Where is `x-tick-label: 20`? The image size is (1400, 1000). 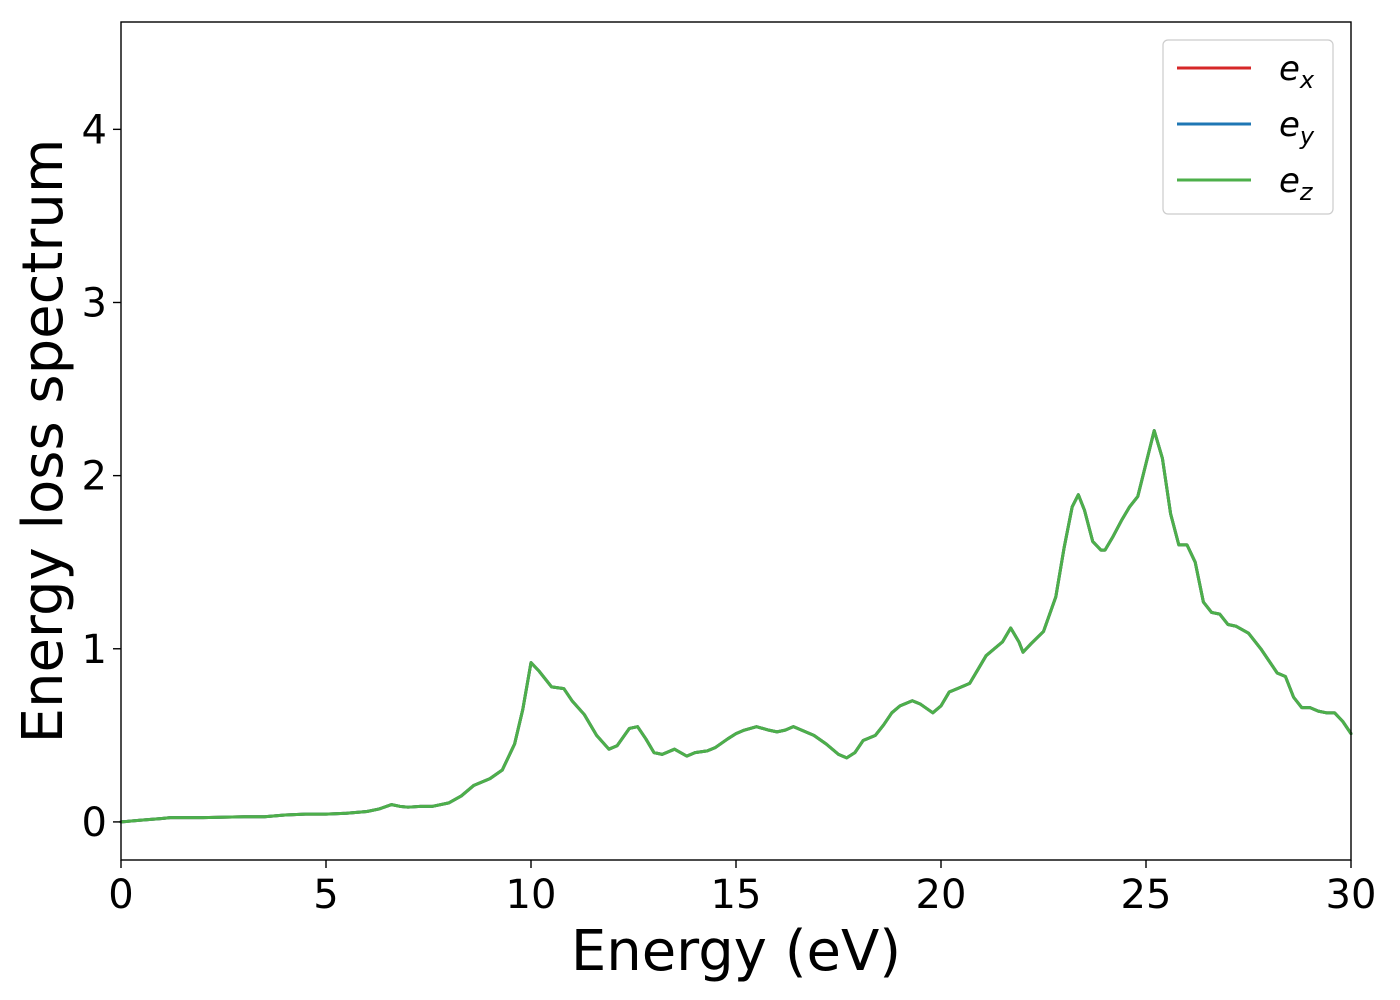 x-tick-label: 20 is located at coordinates (941, 895).